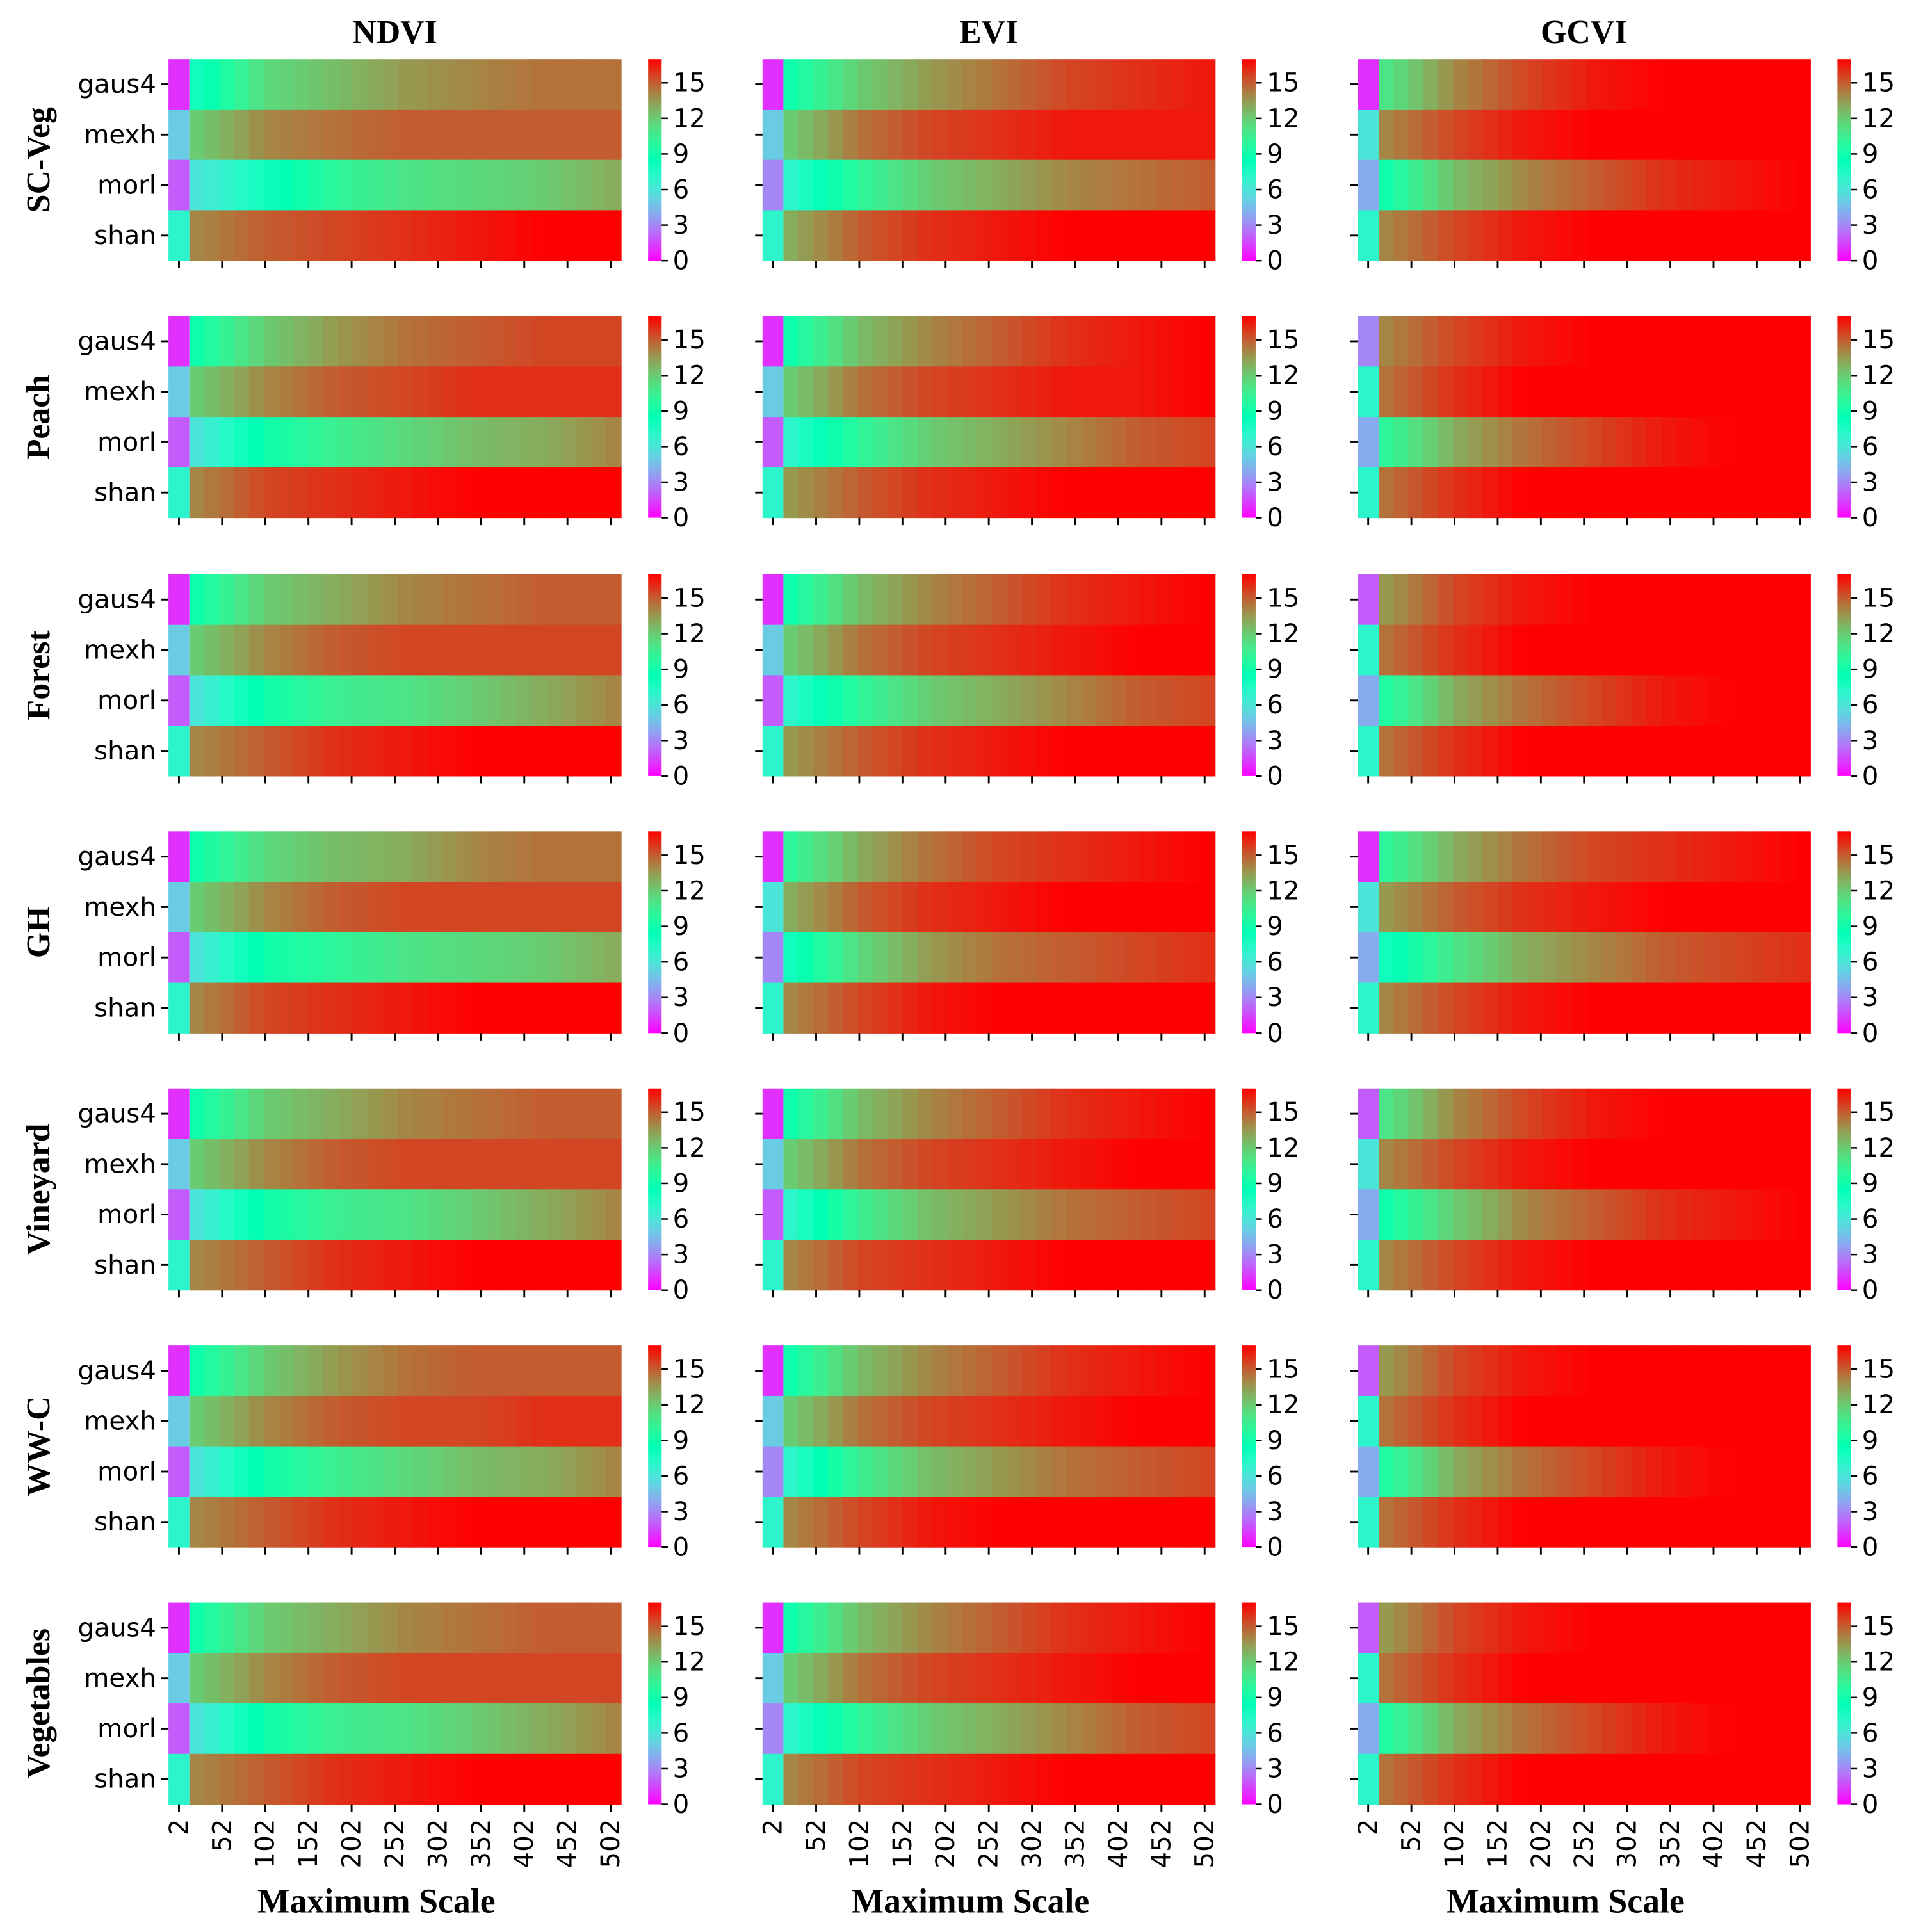  Describe the element at coordinates (308, 1844) in the screenshot. I see `x-tick-label: 152` at that location.